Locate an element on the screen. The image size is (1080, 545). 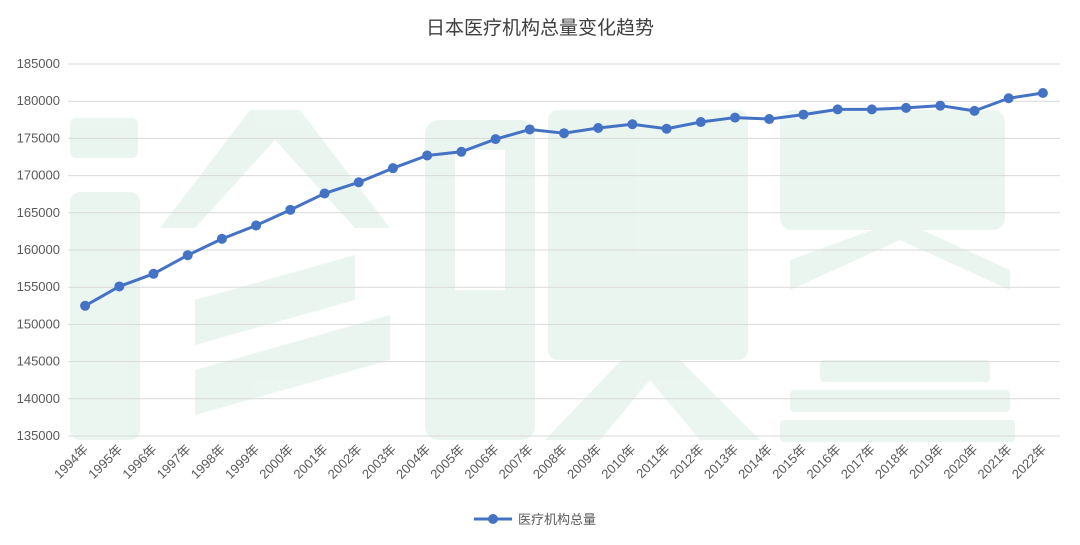
x-tick-label: 1997年 is located at coordinates (174, 462).